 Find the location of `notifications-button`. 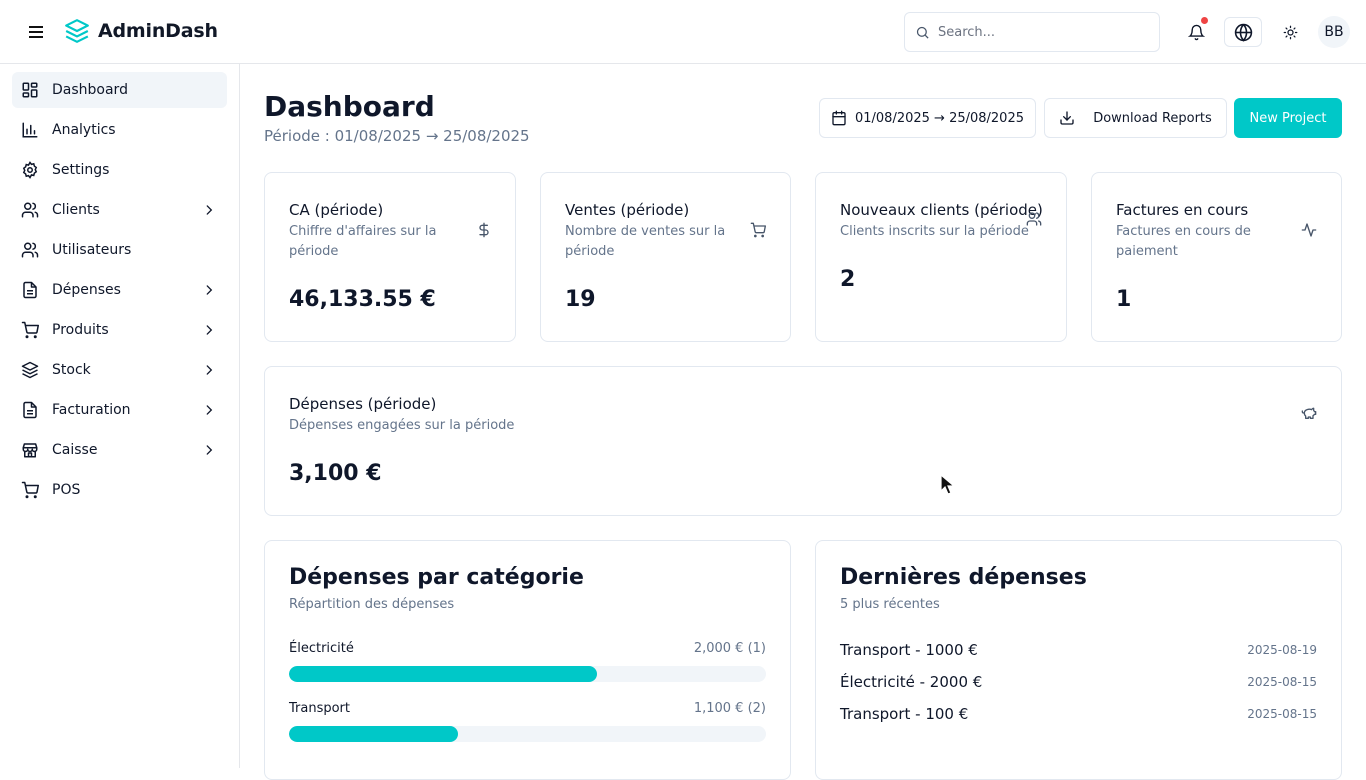

notifications-button is located at coordinates (1196, 32).